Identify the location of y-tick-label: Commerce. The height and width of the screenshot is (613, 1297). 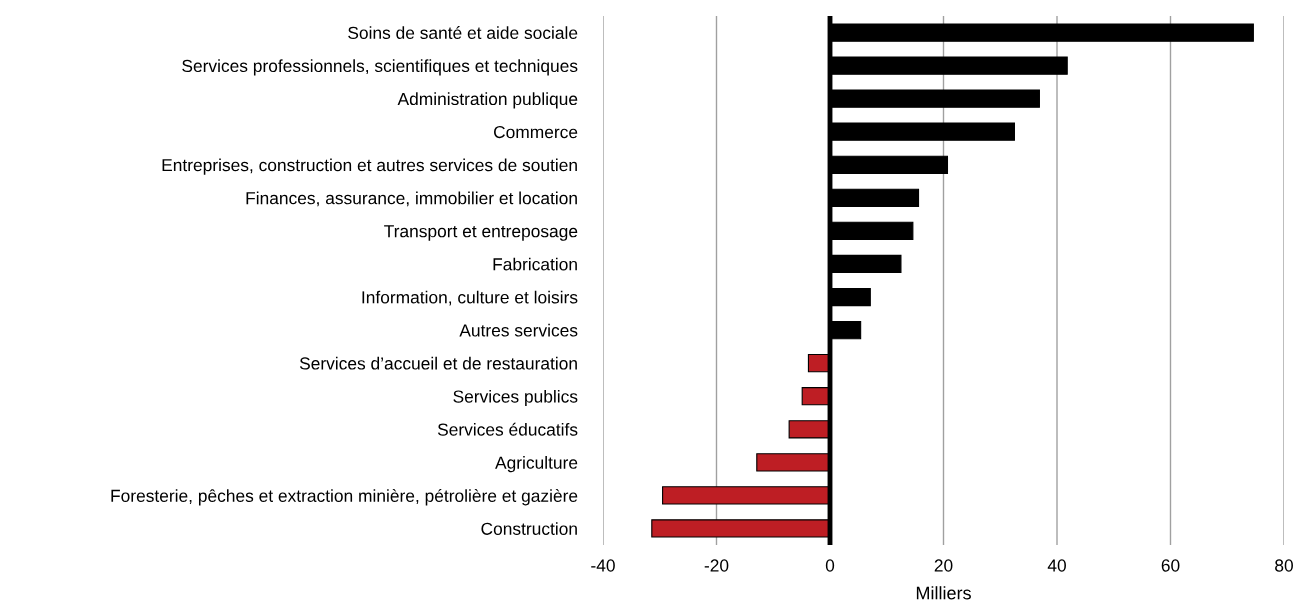
(536, 132).